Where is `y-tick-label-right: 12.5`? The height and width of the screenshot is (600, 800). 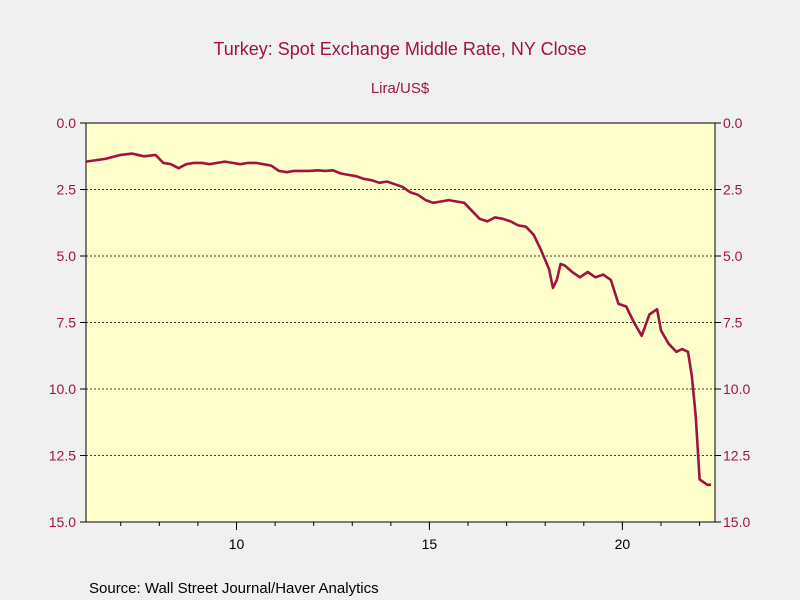 y-tick-label-right: 12.5 is located at coordinates (736, 456).